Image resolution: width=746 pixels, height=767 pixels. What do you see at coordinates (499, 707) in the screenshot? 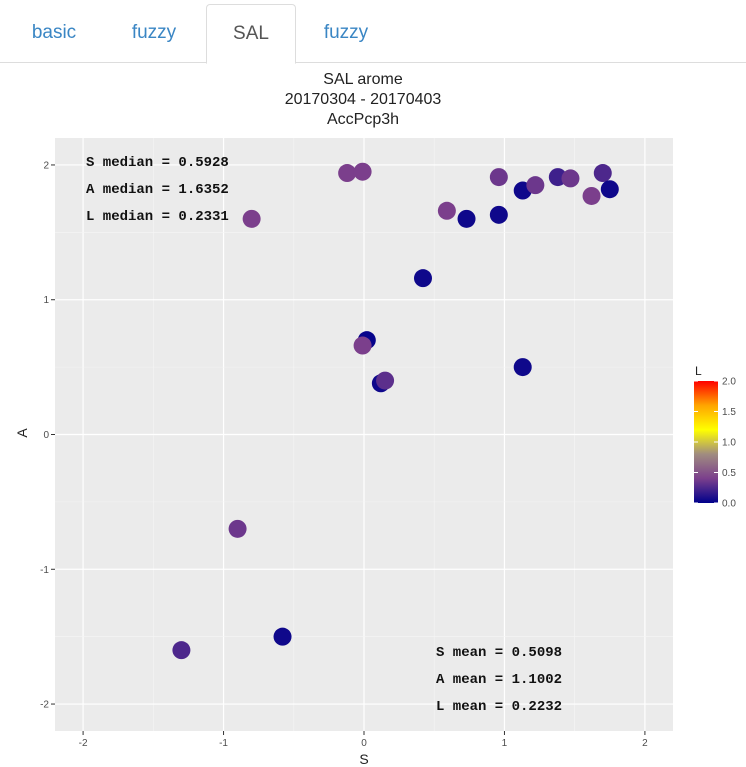
I see `l-mean-annotation: L mean = 0.2232` at bounding box center [499, 707].